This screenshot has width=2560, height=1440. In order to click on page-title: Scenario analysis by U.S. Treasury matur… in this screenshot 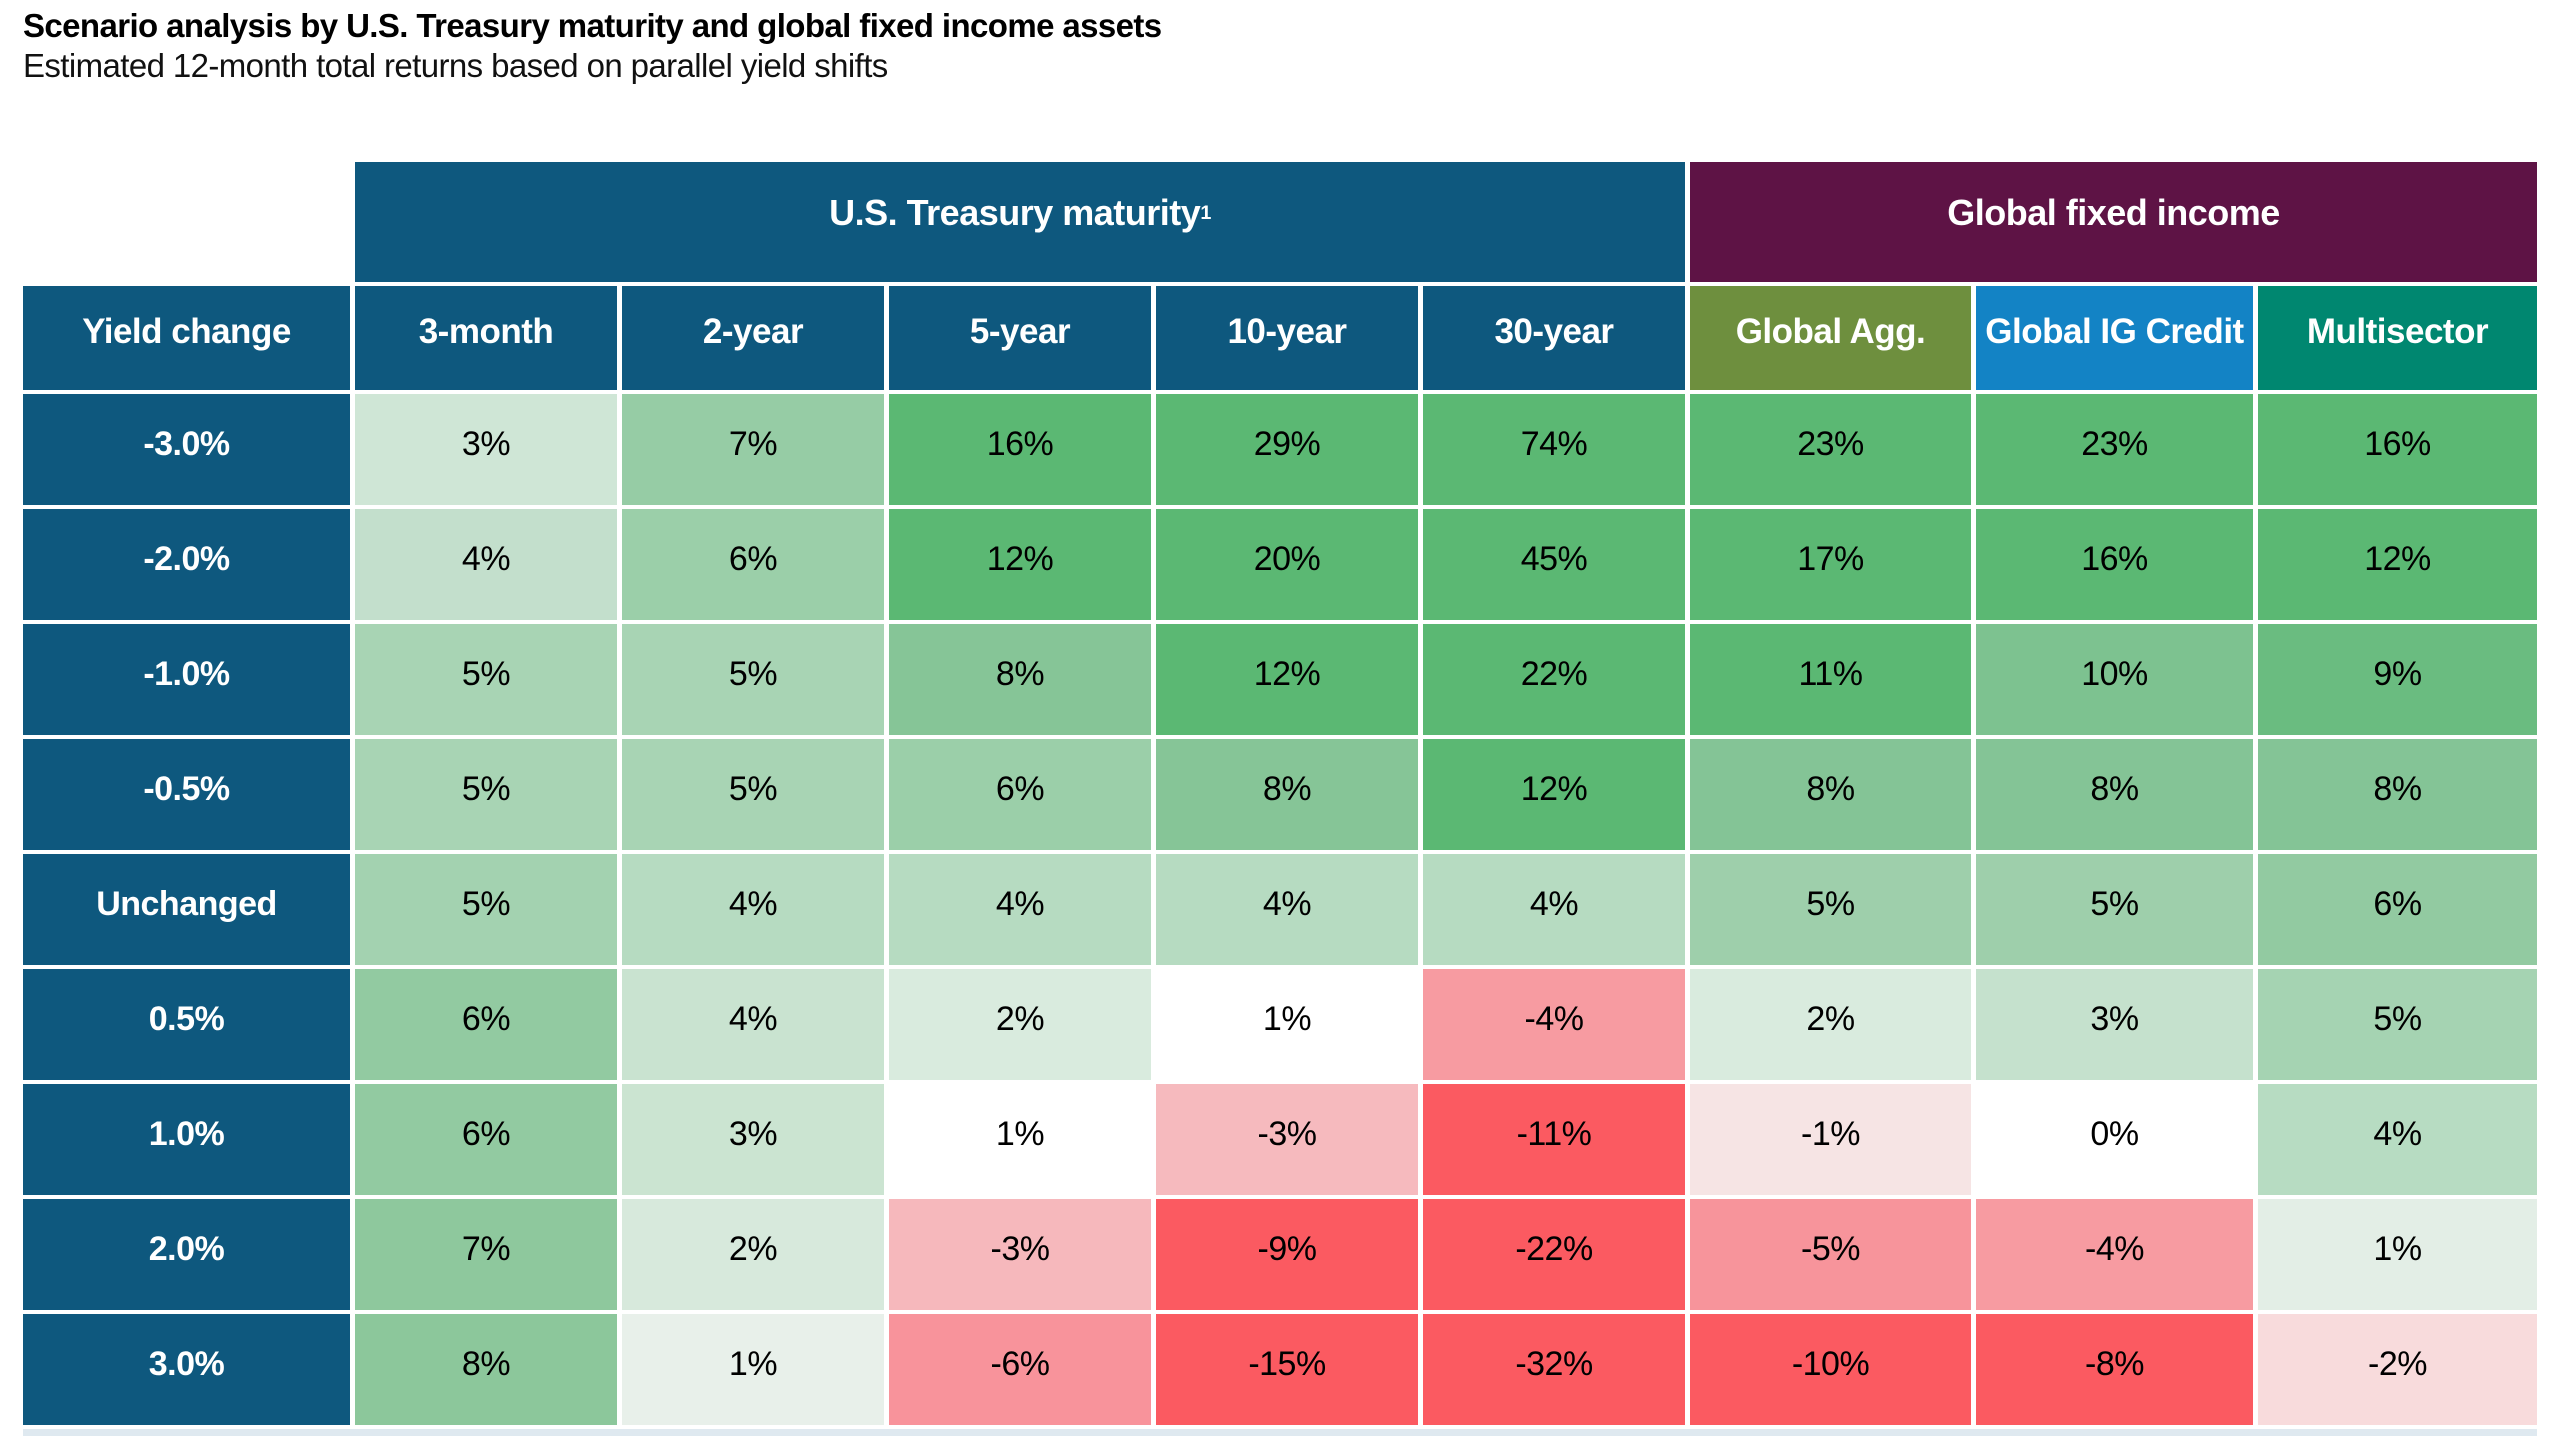, I will do `click(592, 25)`.